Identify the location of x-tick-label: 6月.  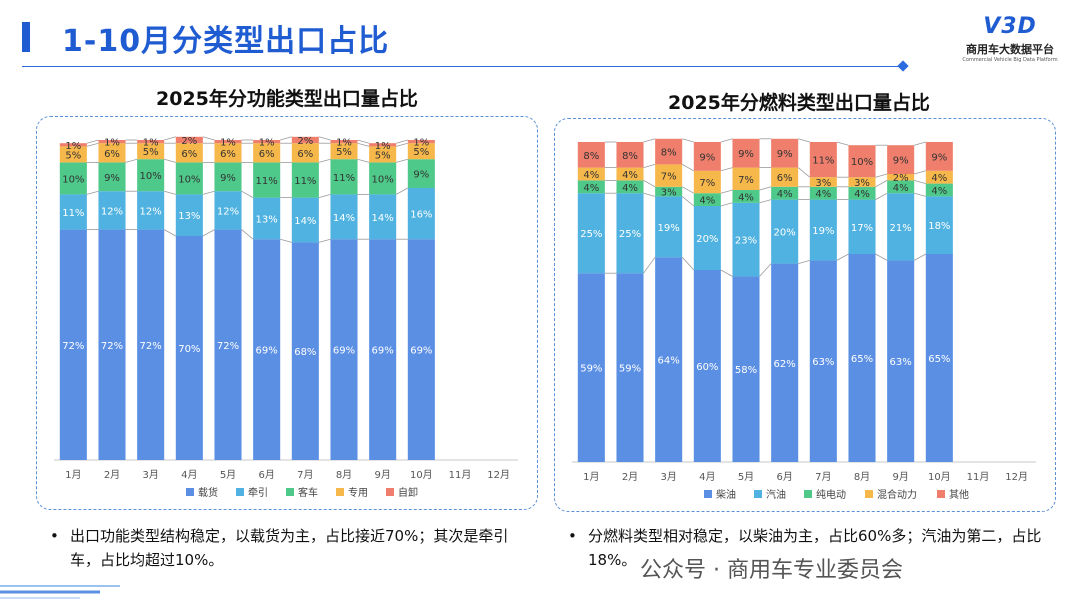
(784, 477).